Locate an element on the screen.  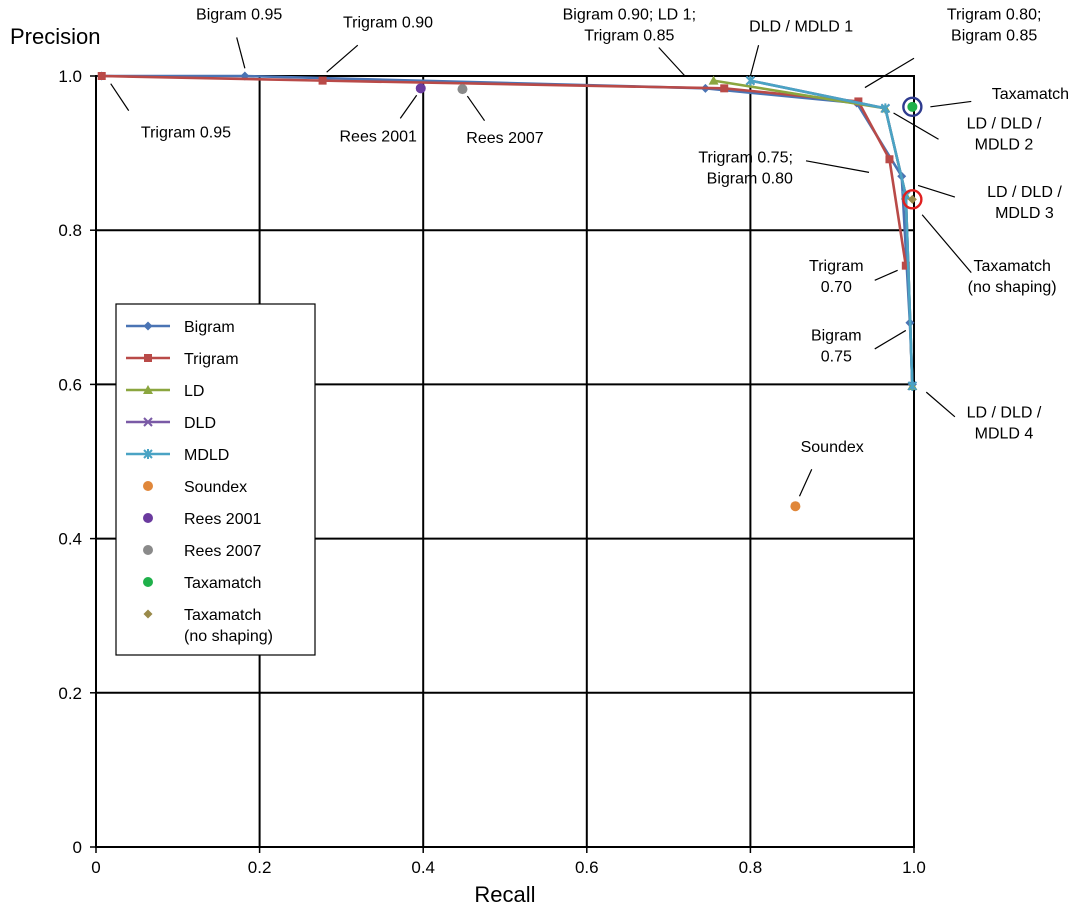
legend-item-mdld: MDLD is located at coordinates (177, 455).